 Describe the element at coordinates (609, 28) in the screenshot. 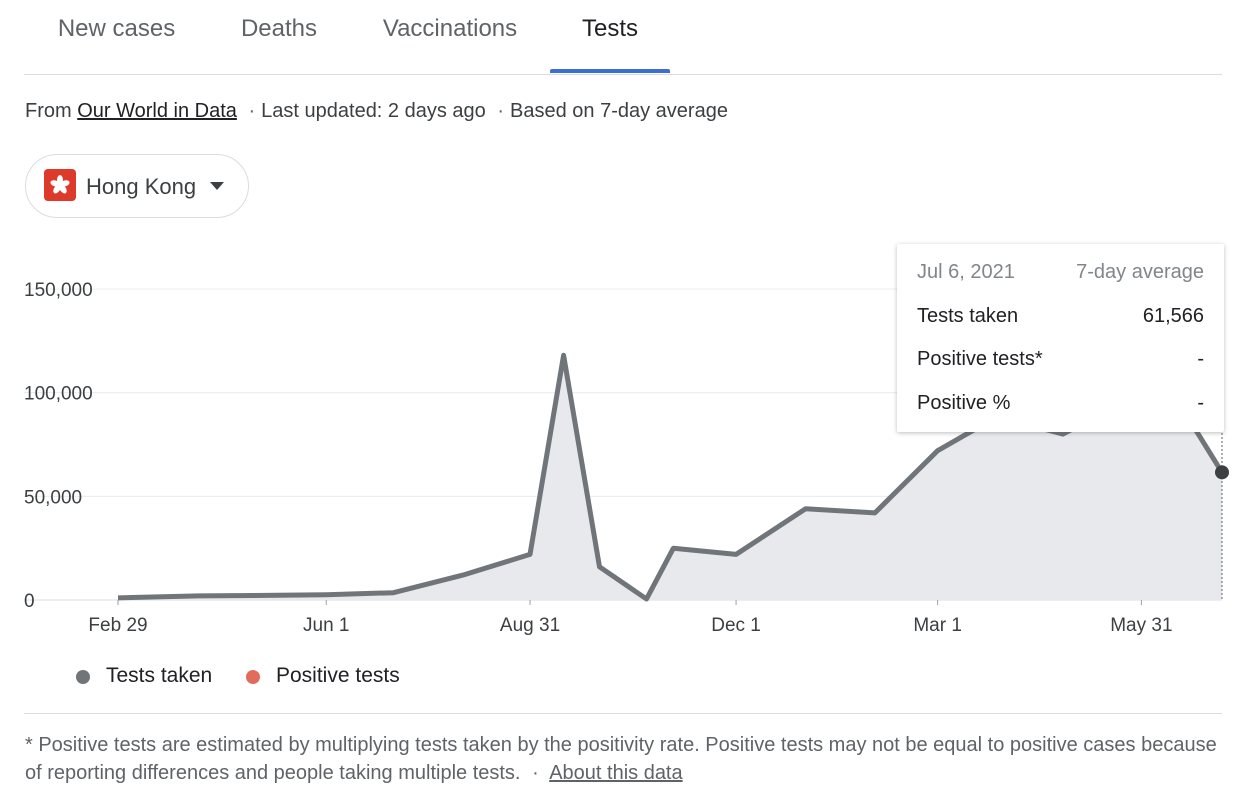

I see `tab-tests-label: Tests` at that location.